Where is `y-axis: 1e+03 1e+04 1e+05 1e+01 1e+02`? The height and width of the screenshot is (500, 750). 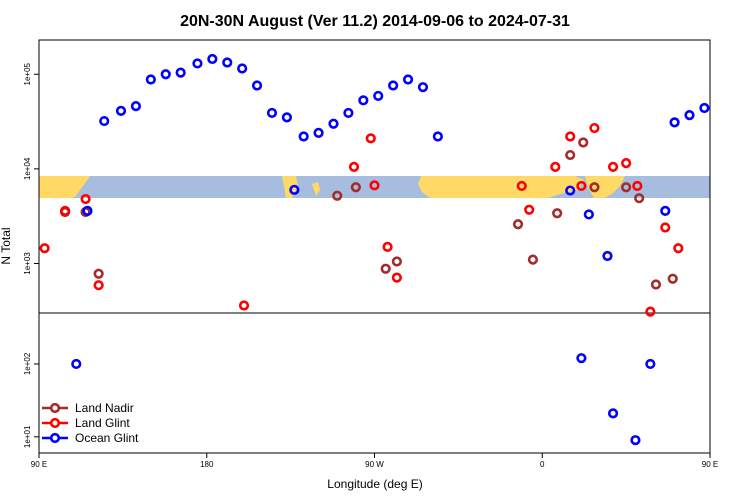
y-axis: 1e+03 1e+04 1e+05 1e+01 1e+02 is located at coordinates (31, 255).